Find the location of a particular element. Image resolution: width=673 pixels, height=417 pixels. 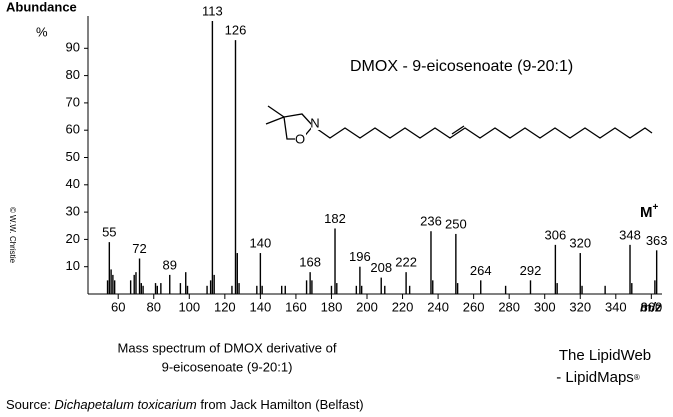

y-unit: % is located at coordinates (42, 31).